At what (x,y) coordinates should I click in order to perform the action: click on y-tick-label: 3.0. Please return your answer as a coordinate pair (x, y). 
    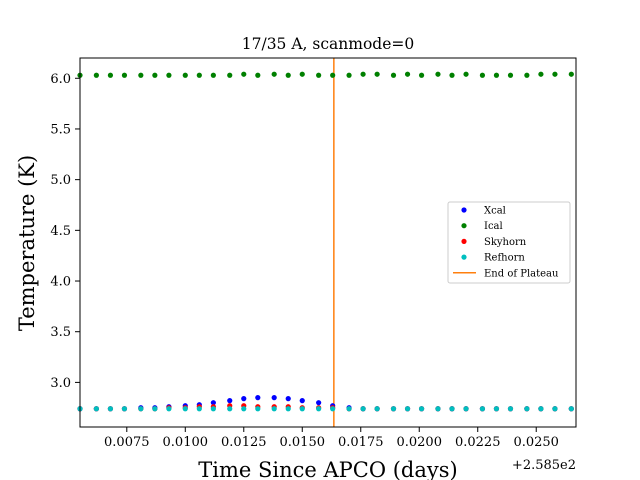
    Looking at the image, I should click on (60, 383).